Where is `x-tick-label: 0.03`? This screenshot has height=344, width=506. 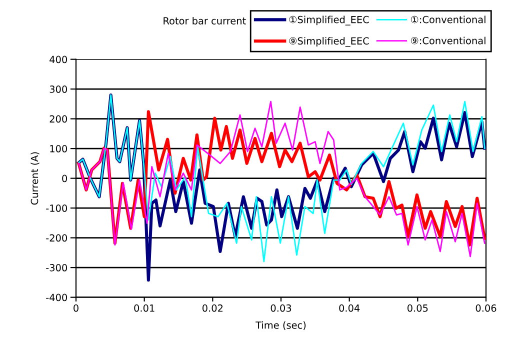 x-tick-label: 0.03 is located at coordinates (281, 308).